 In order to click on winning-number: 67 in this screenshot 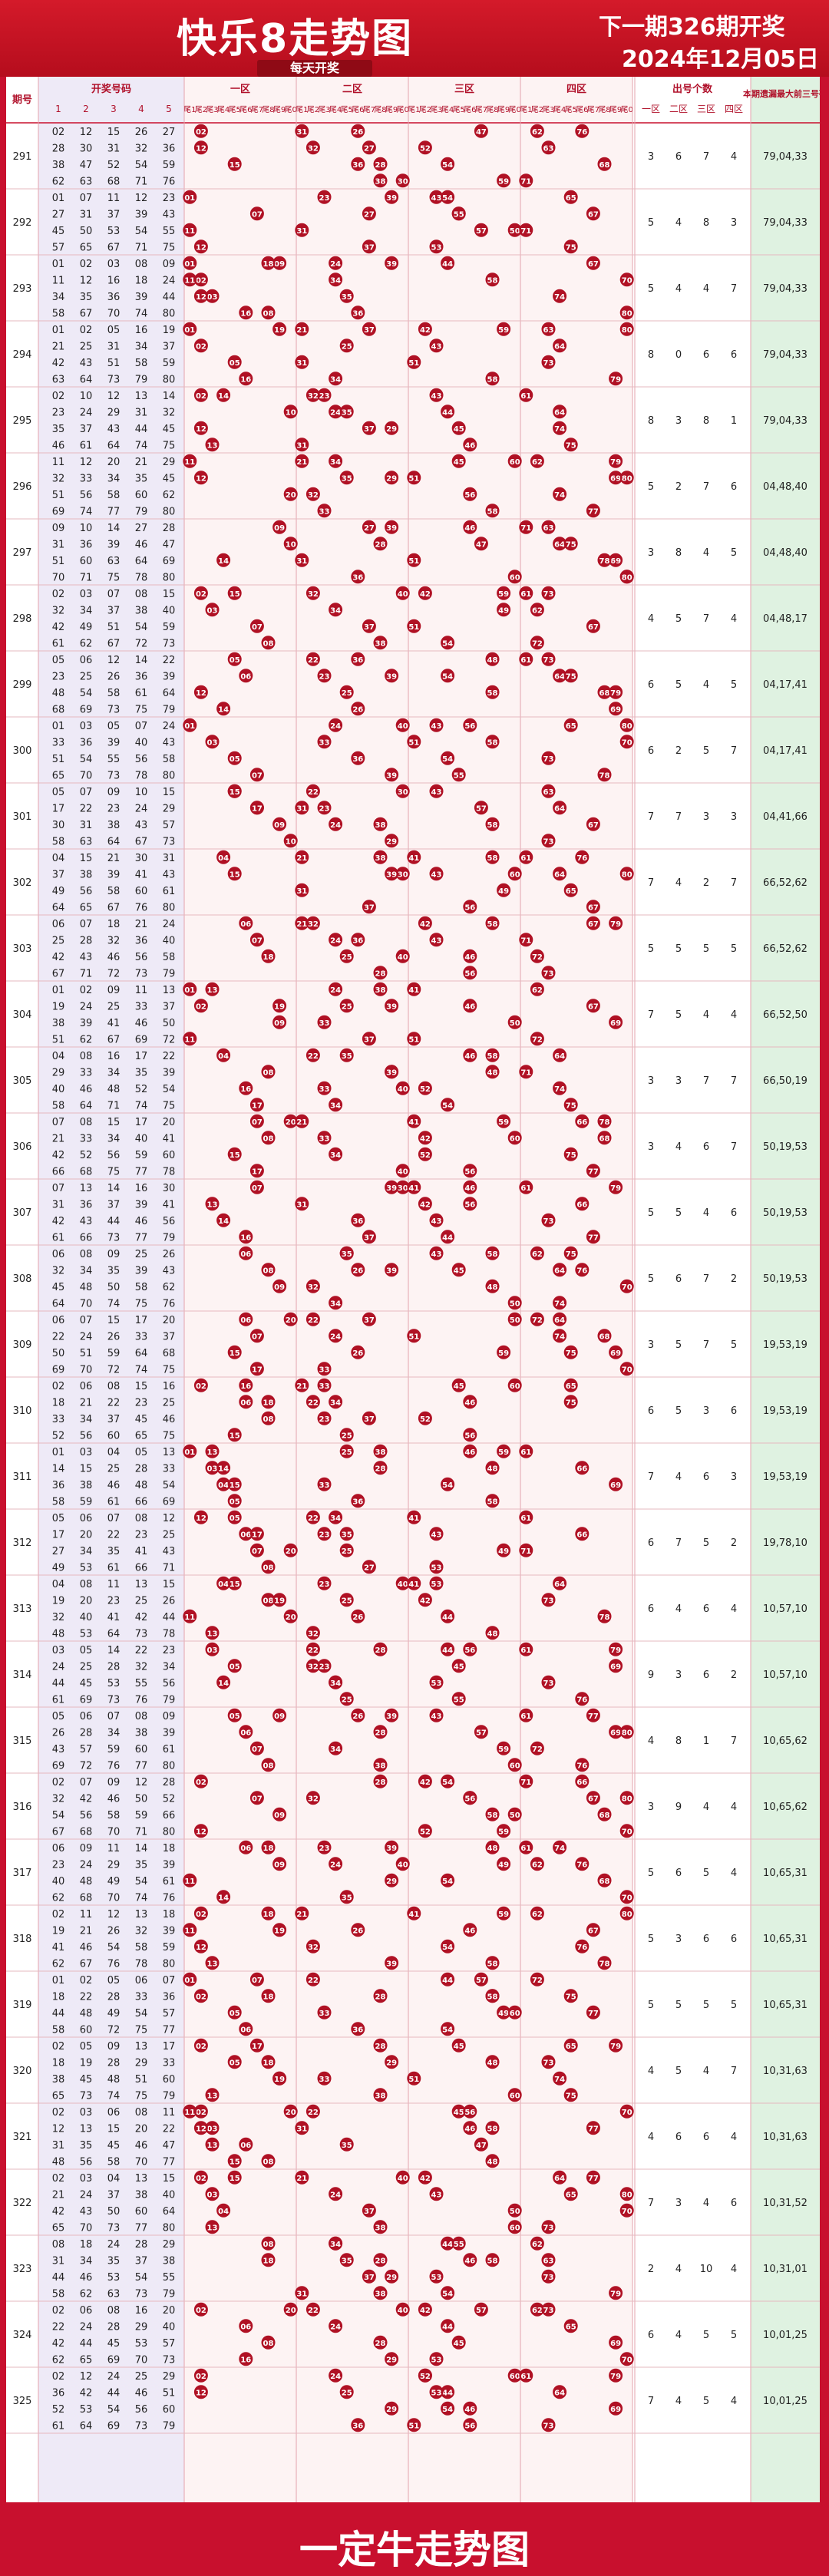, I will do `click(58, 1832)`.